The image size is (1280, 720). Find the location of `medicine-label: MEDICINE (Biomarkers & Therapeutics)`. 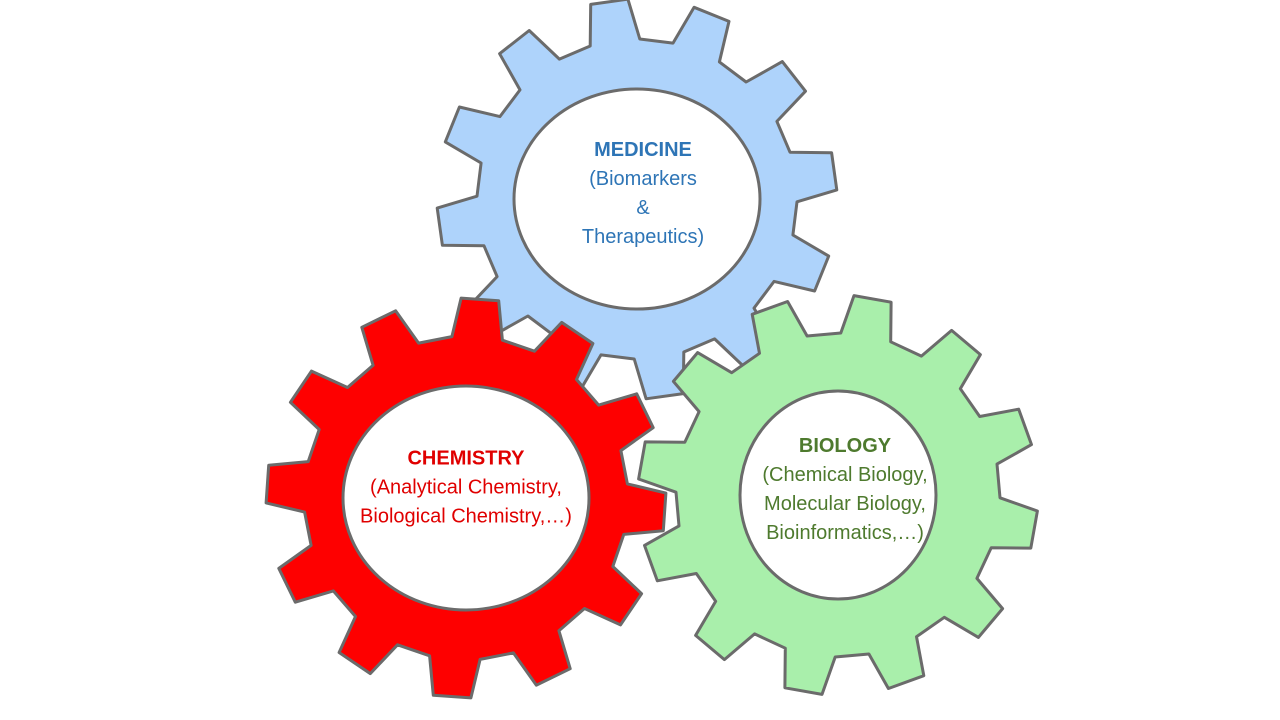

medicine-label: MEDICINE (Biomarkers & Therapeutics) is located at coordinates (643, 194).